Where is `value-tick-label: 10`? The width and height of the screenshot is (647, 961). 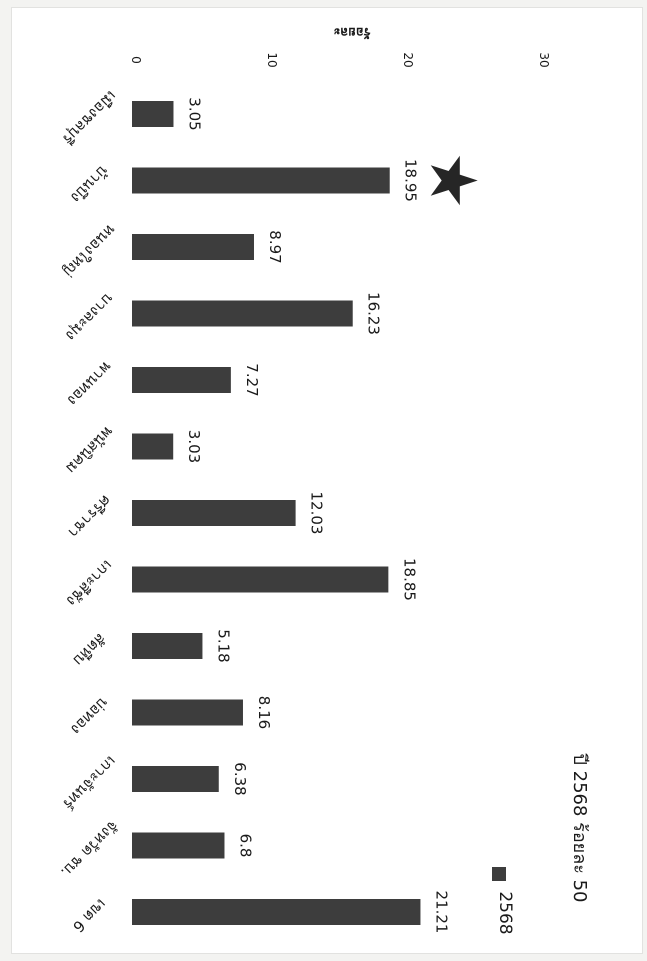 value-tick-label: 10 is located at coordinates (272, 59).